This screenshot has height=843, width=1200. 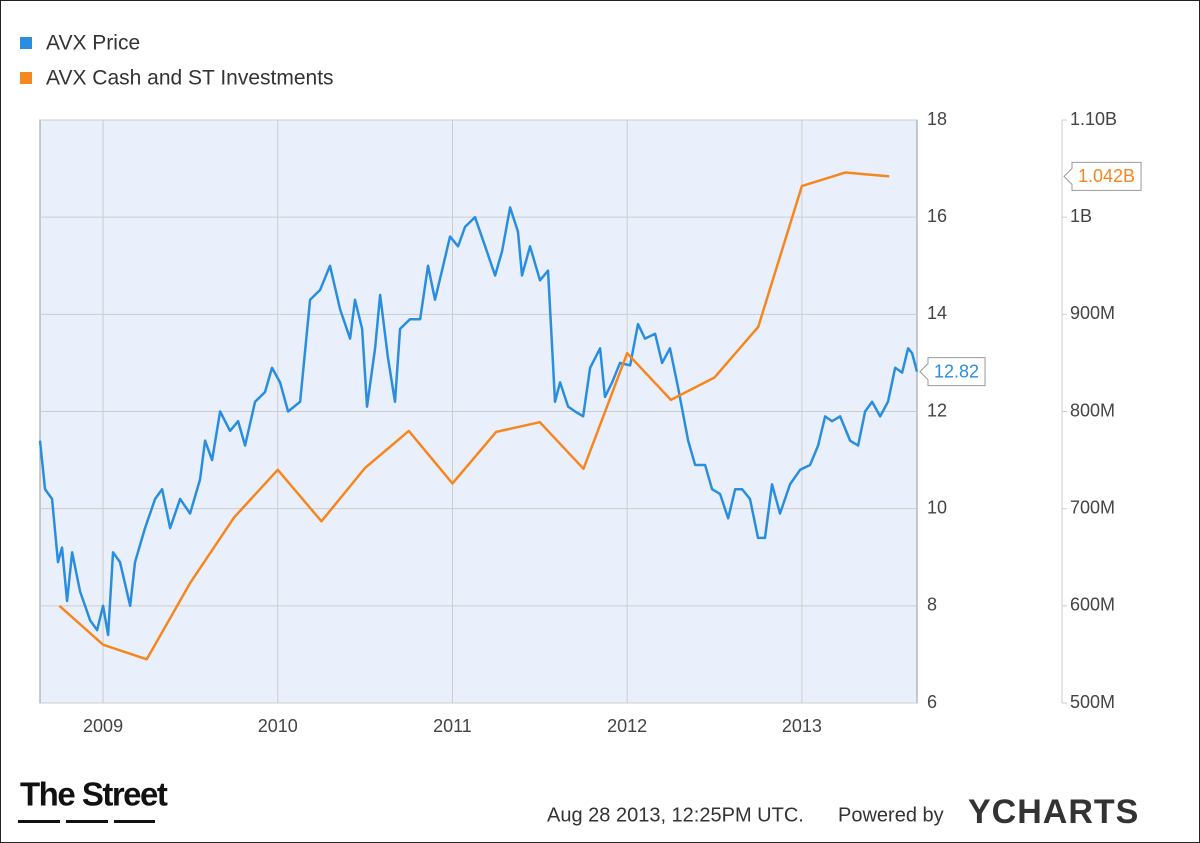 I want to click on y2-tick-label: 500M, so click(x=1092, y=702).